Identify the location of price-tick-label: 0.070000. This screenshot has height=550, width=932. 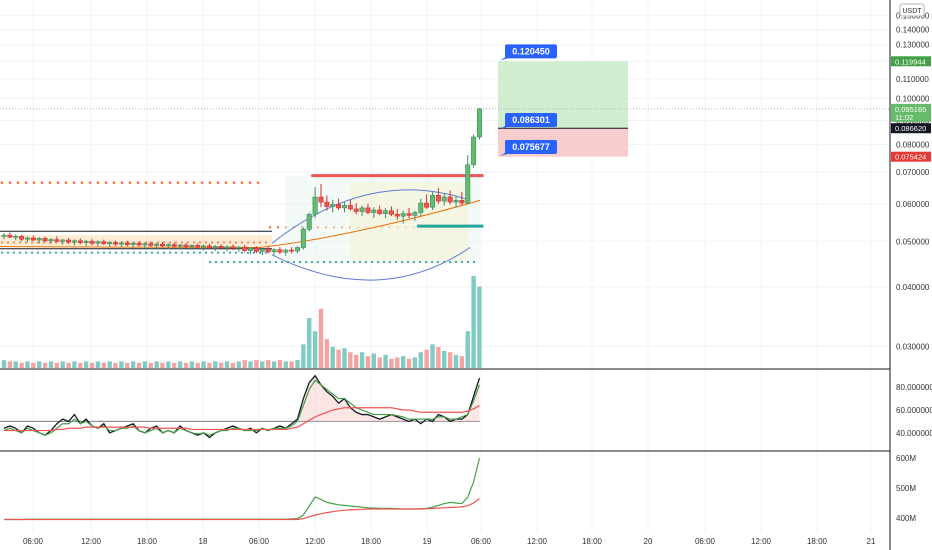
(913, 172).